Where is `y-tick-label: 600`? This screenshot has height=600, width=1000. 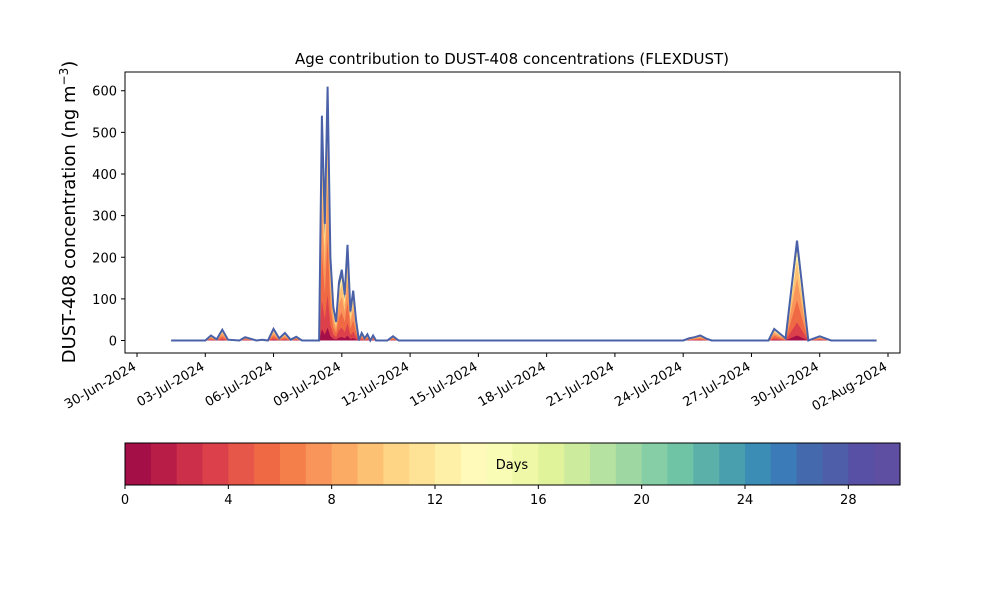 y-tick-label: 600 is located at coordinates (104, 92).